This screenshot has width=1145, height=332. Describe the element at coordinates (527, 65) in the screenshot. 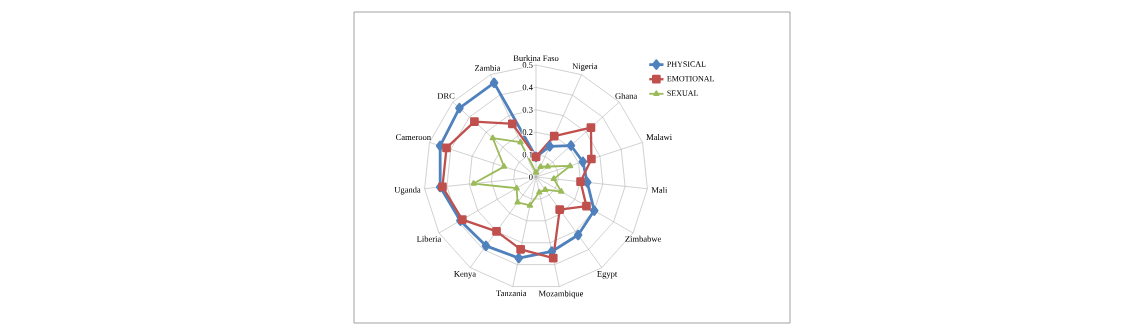

I see `y-tick-label: 0.5` at that location.